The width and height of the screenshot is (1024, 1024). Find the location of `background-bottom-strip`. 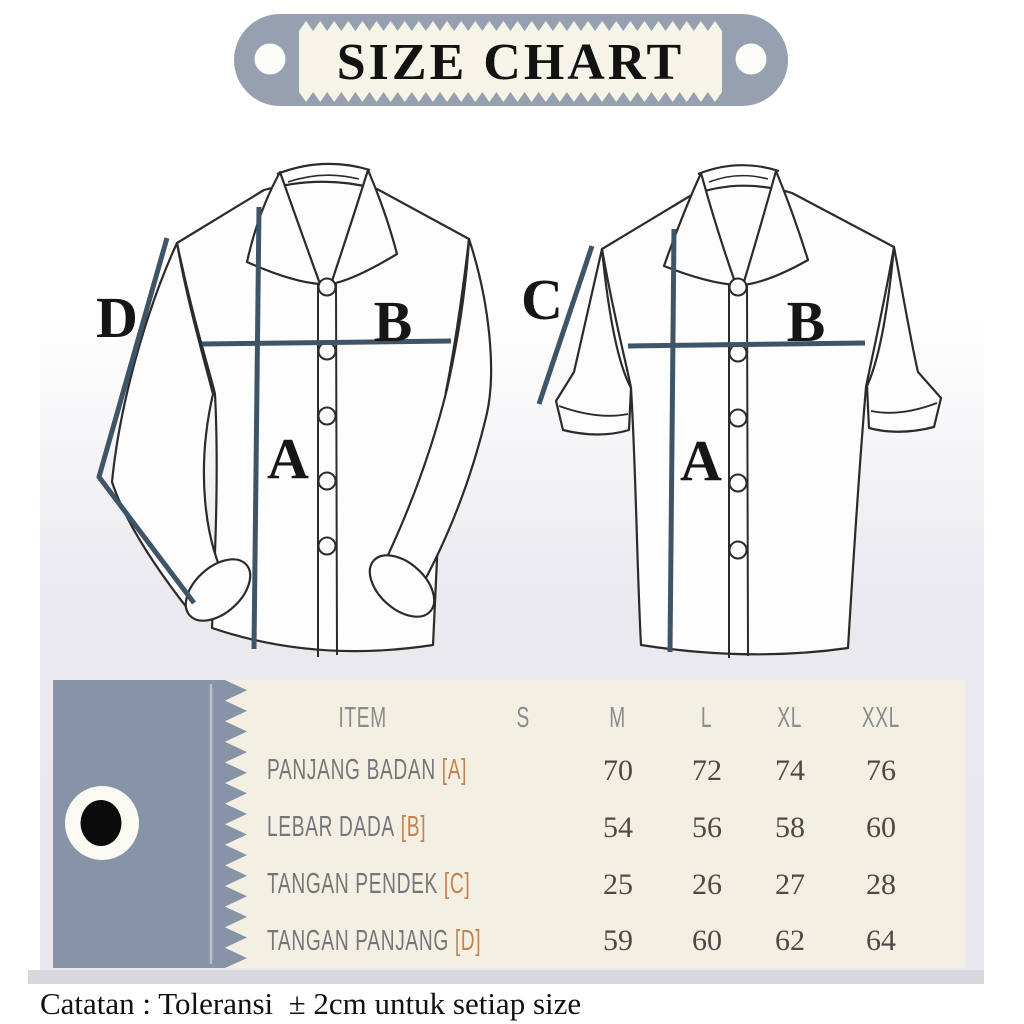

background-bottom-strip is located at coordinates (506, 977).